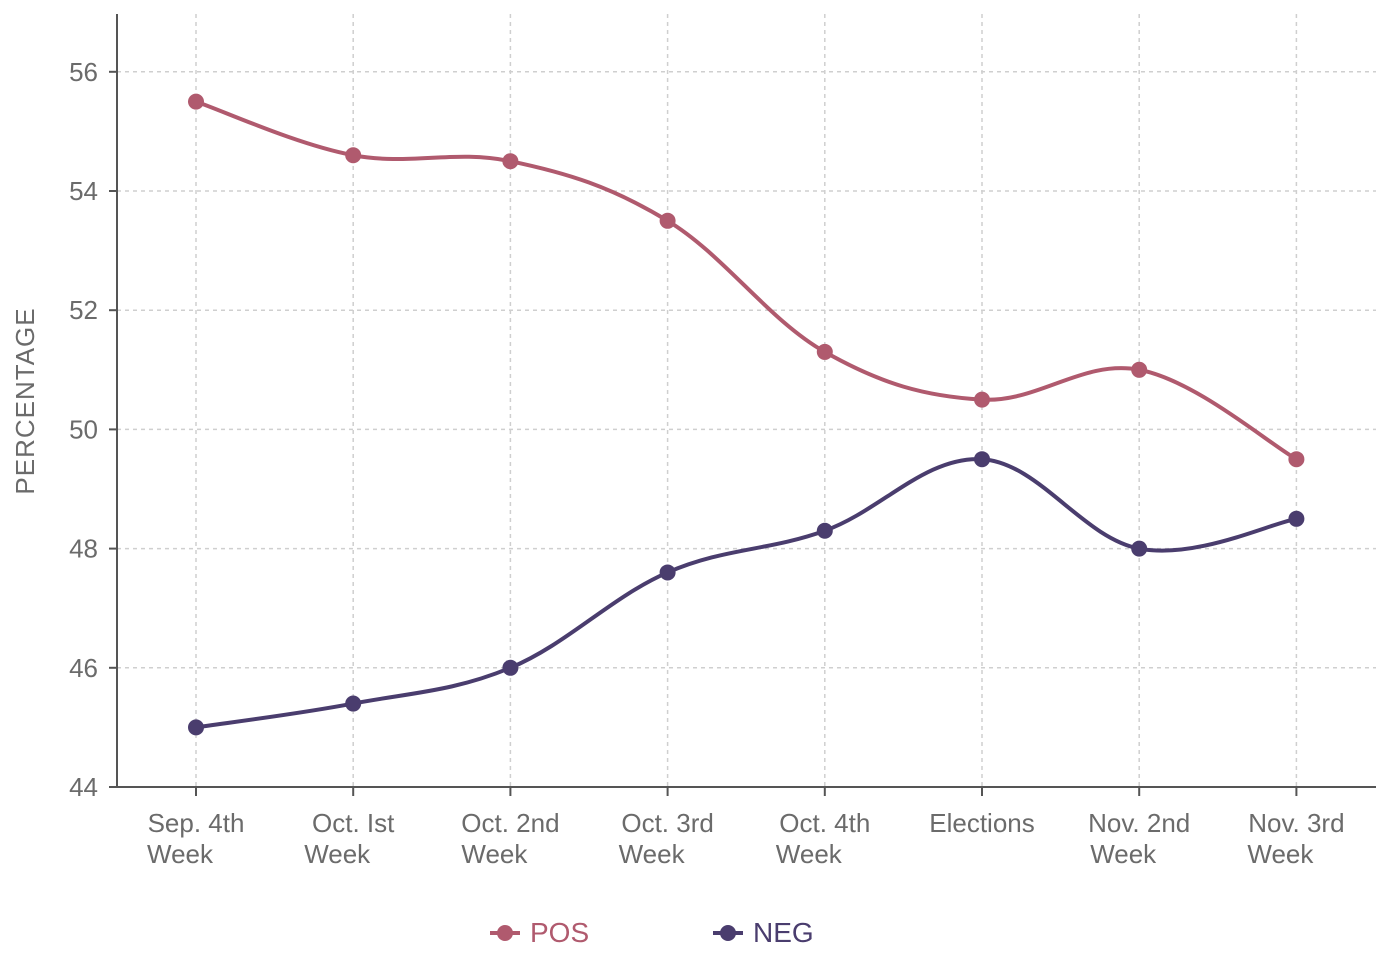 This screenshot has height=954, width=1396. Describe the element at coordinates (510, 838) in the screenshot. I see `x-tick-label: Oct. 2nd Week` at that location.